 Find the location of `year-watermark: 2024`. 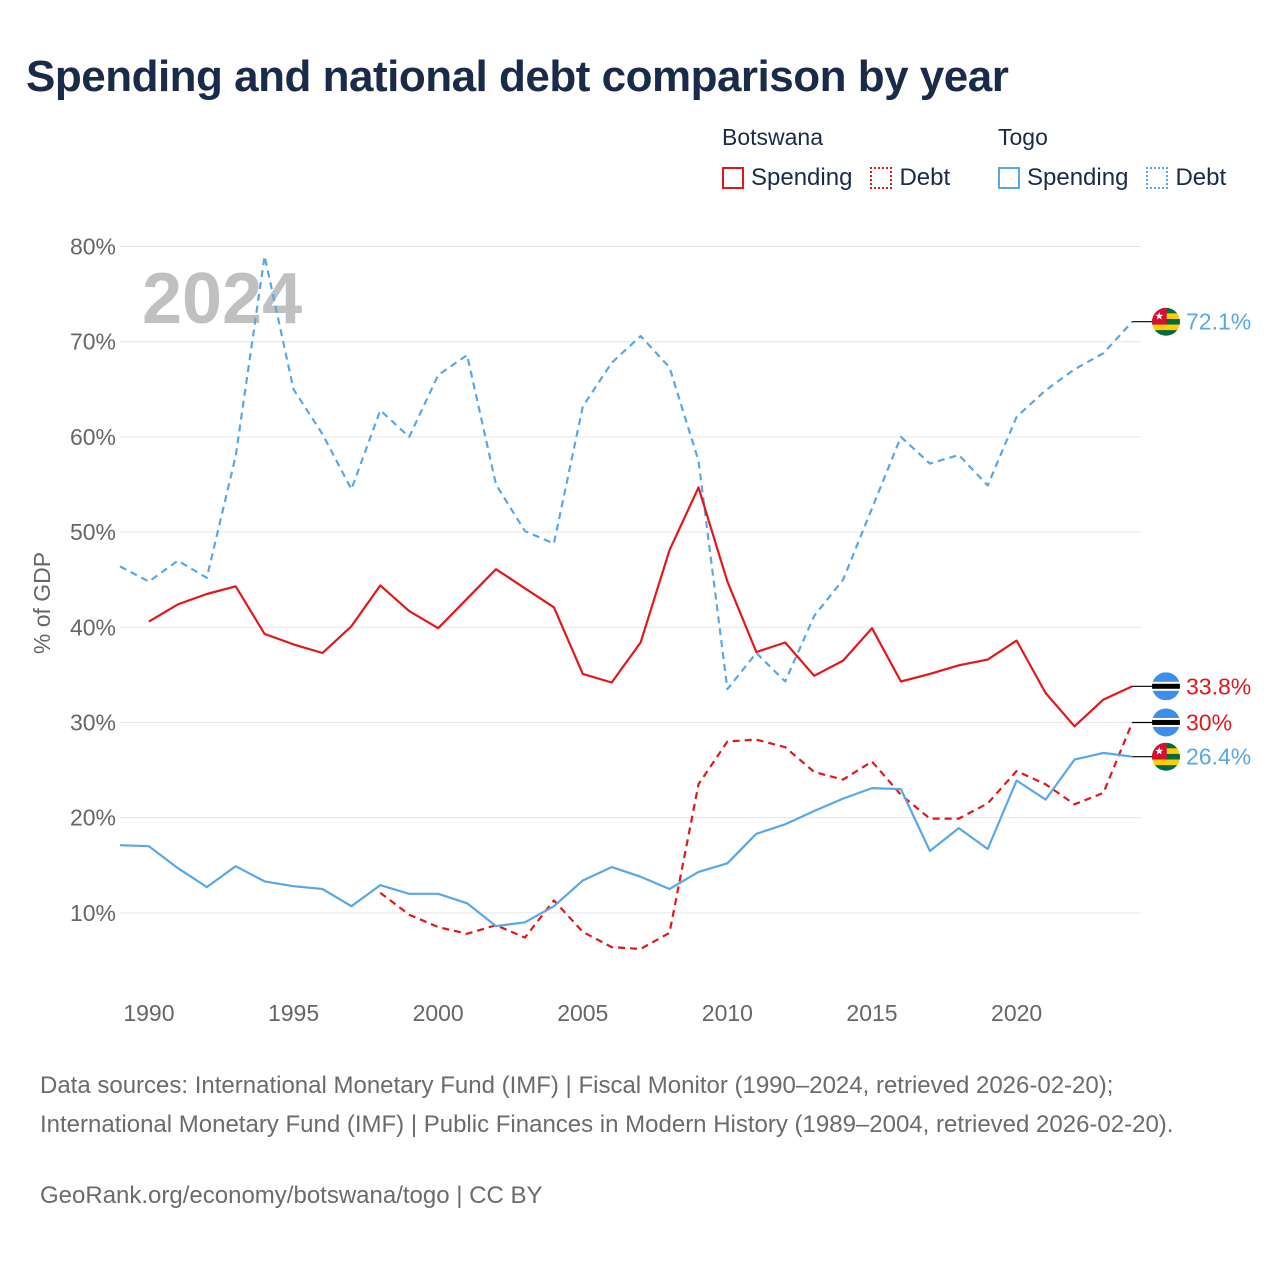

year-watermark: 2024 is located at coordinates (222, 299).